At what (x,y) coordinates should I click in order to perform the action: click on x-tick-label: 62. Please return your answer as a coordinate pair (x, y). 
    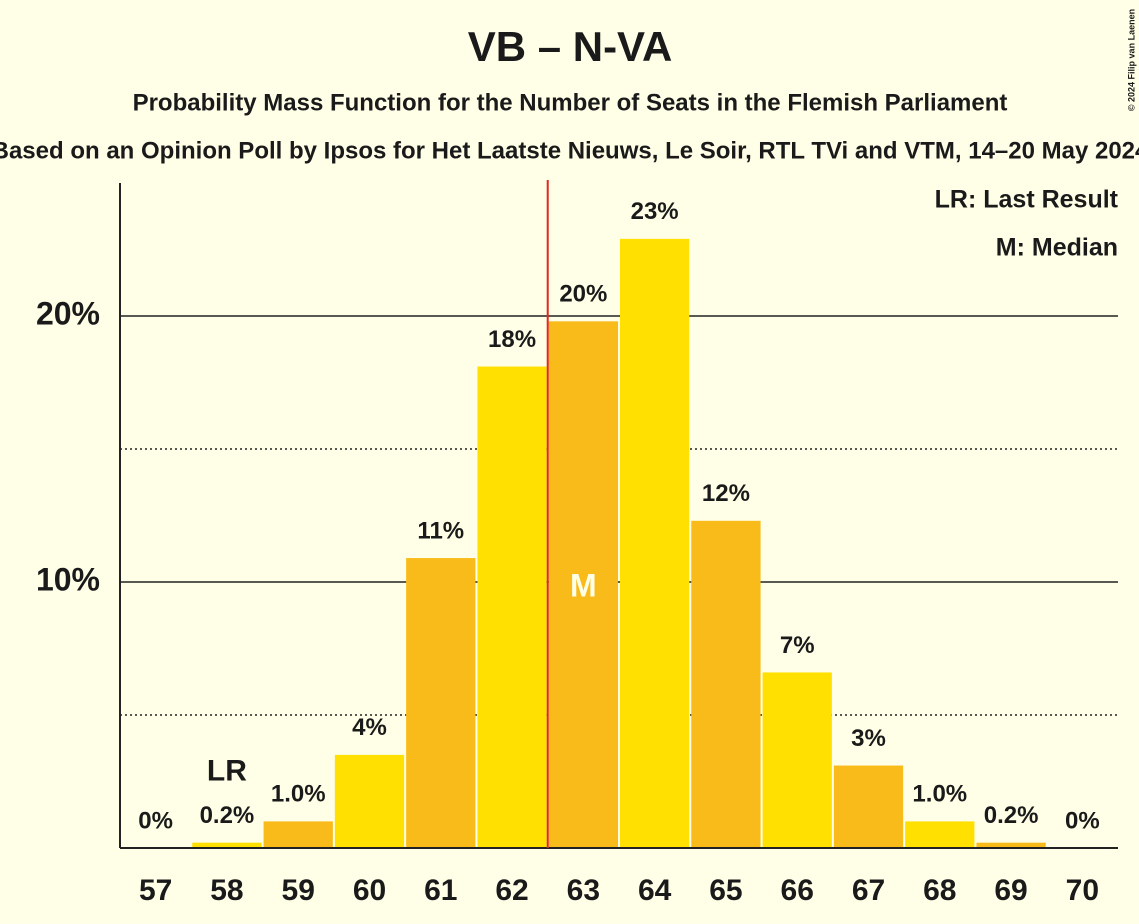
    Looking at the image, I should click on (511, 890).